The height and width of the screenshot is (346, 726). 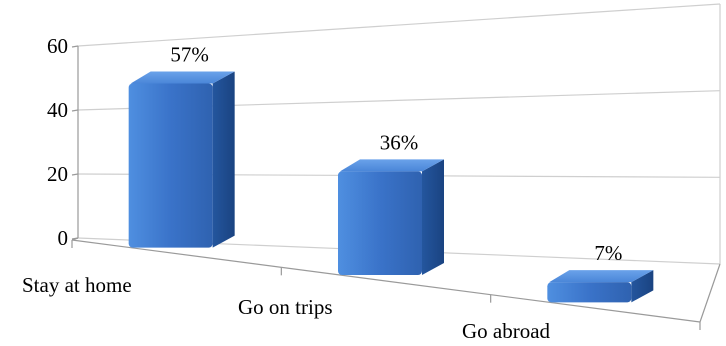 What do you see at coordinates (608, 253) in the screenshot?
I see `data-label: 7%` at bounding box center [608, 253].